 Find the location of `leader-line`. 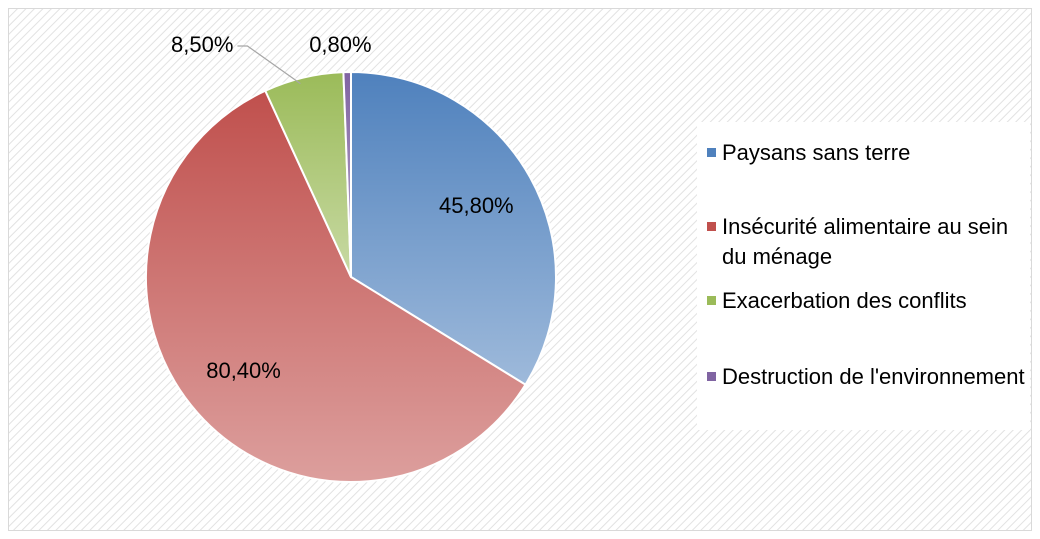

leader-line is located at coordinates (269, 65).